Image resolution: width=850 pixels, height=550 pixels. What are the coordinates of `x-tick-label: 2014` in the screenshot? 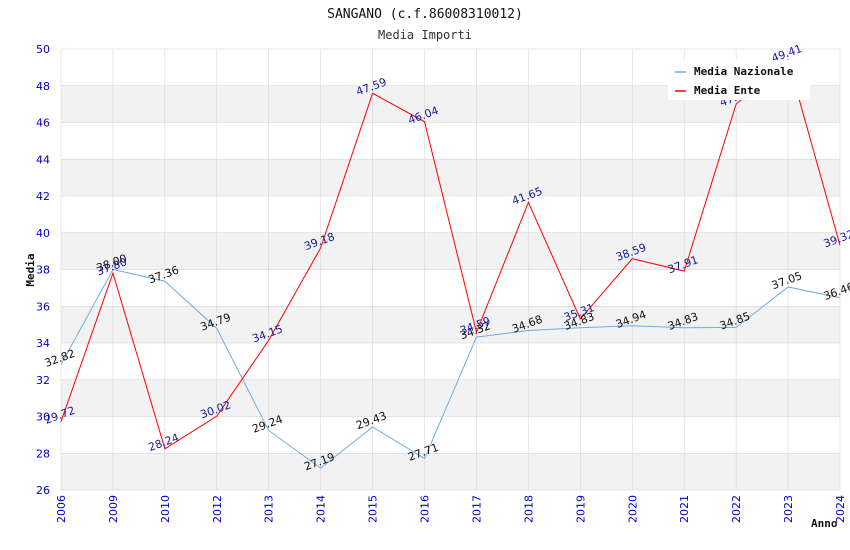 It's located at (321, 509).